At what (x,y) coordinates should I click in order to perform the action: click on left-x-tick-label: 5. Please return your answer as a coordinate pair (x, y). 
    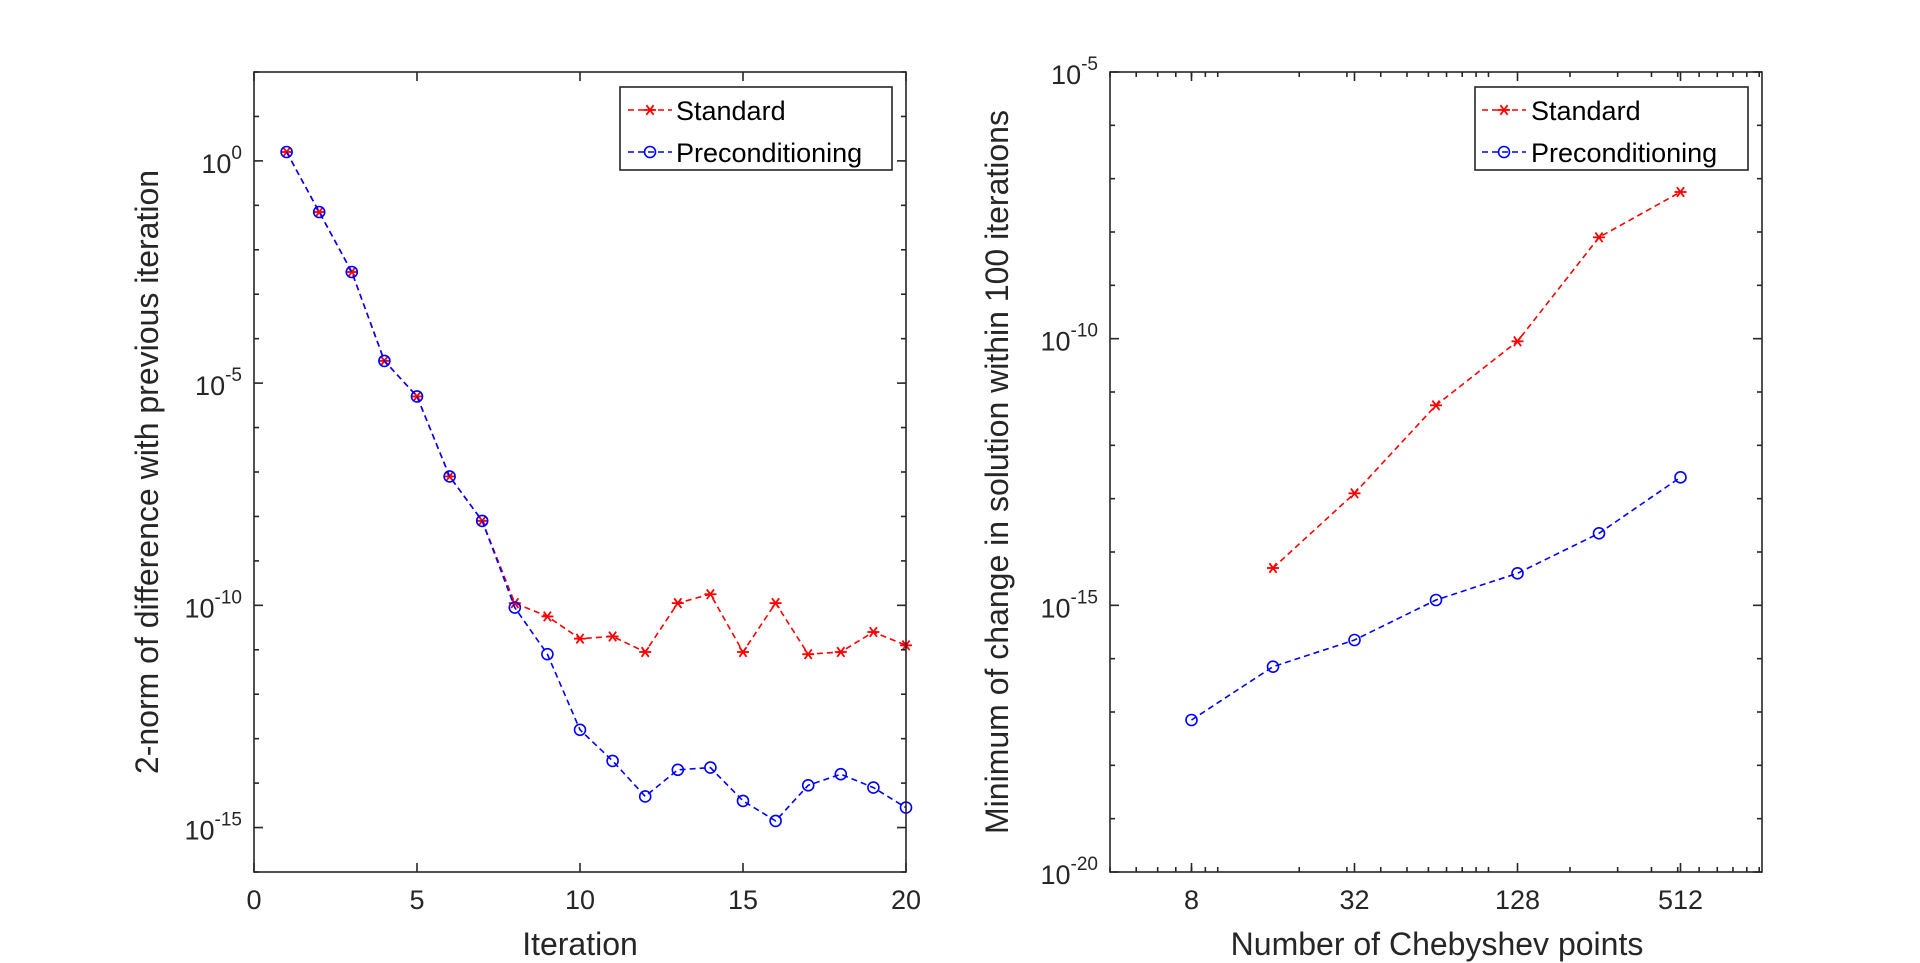
    Looking at the image, I should click on (416, 900).